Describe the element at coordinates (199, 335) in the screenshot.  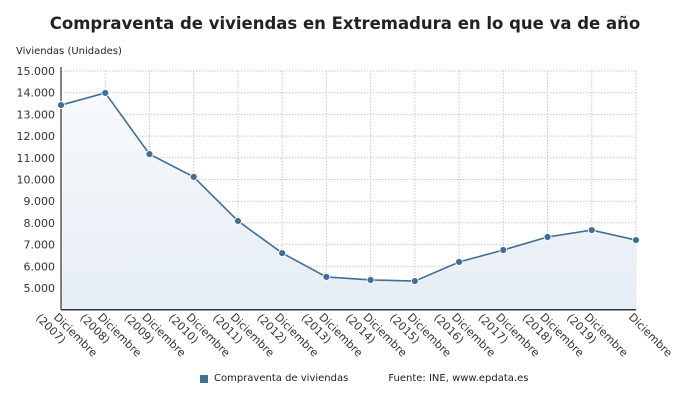
I see `x-tick-label: Diciembre(2010)` at that location.